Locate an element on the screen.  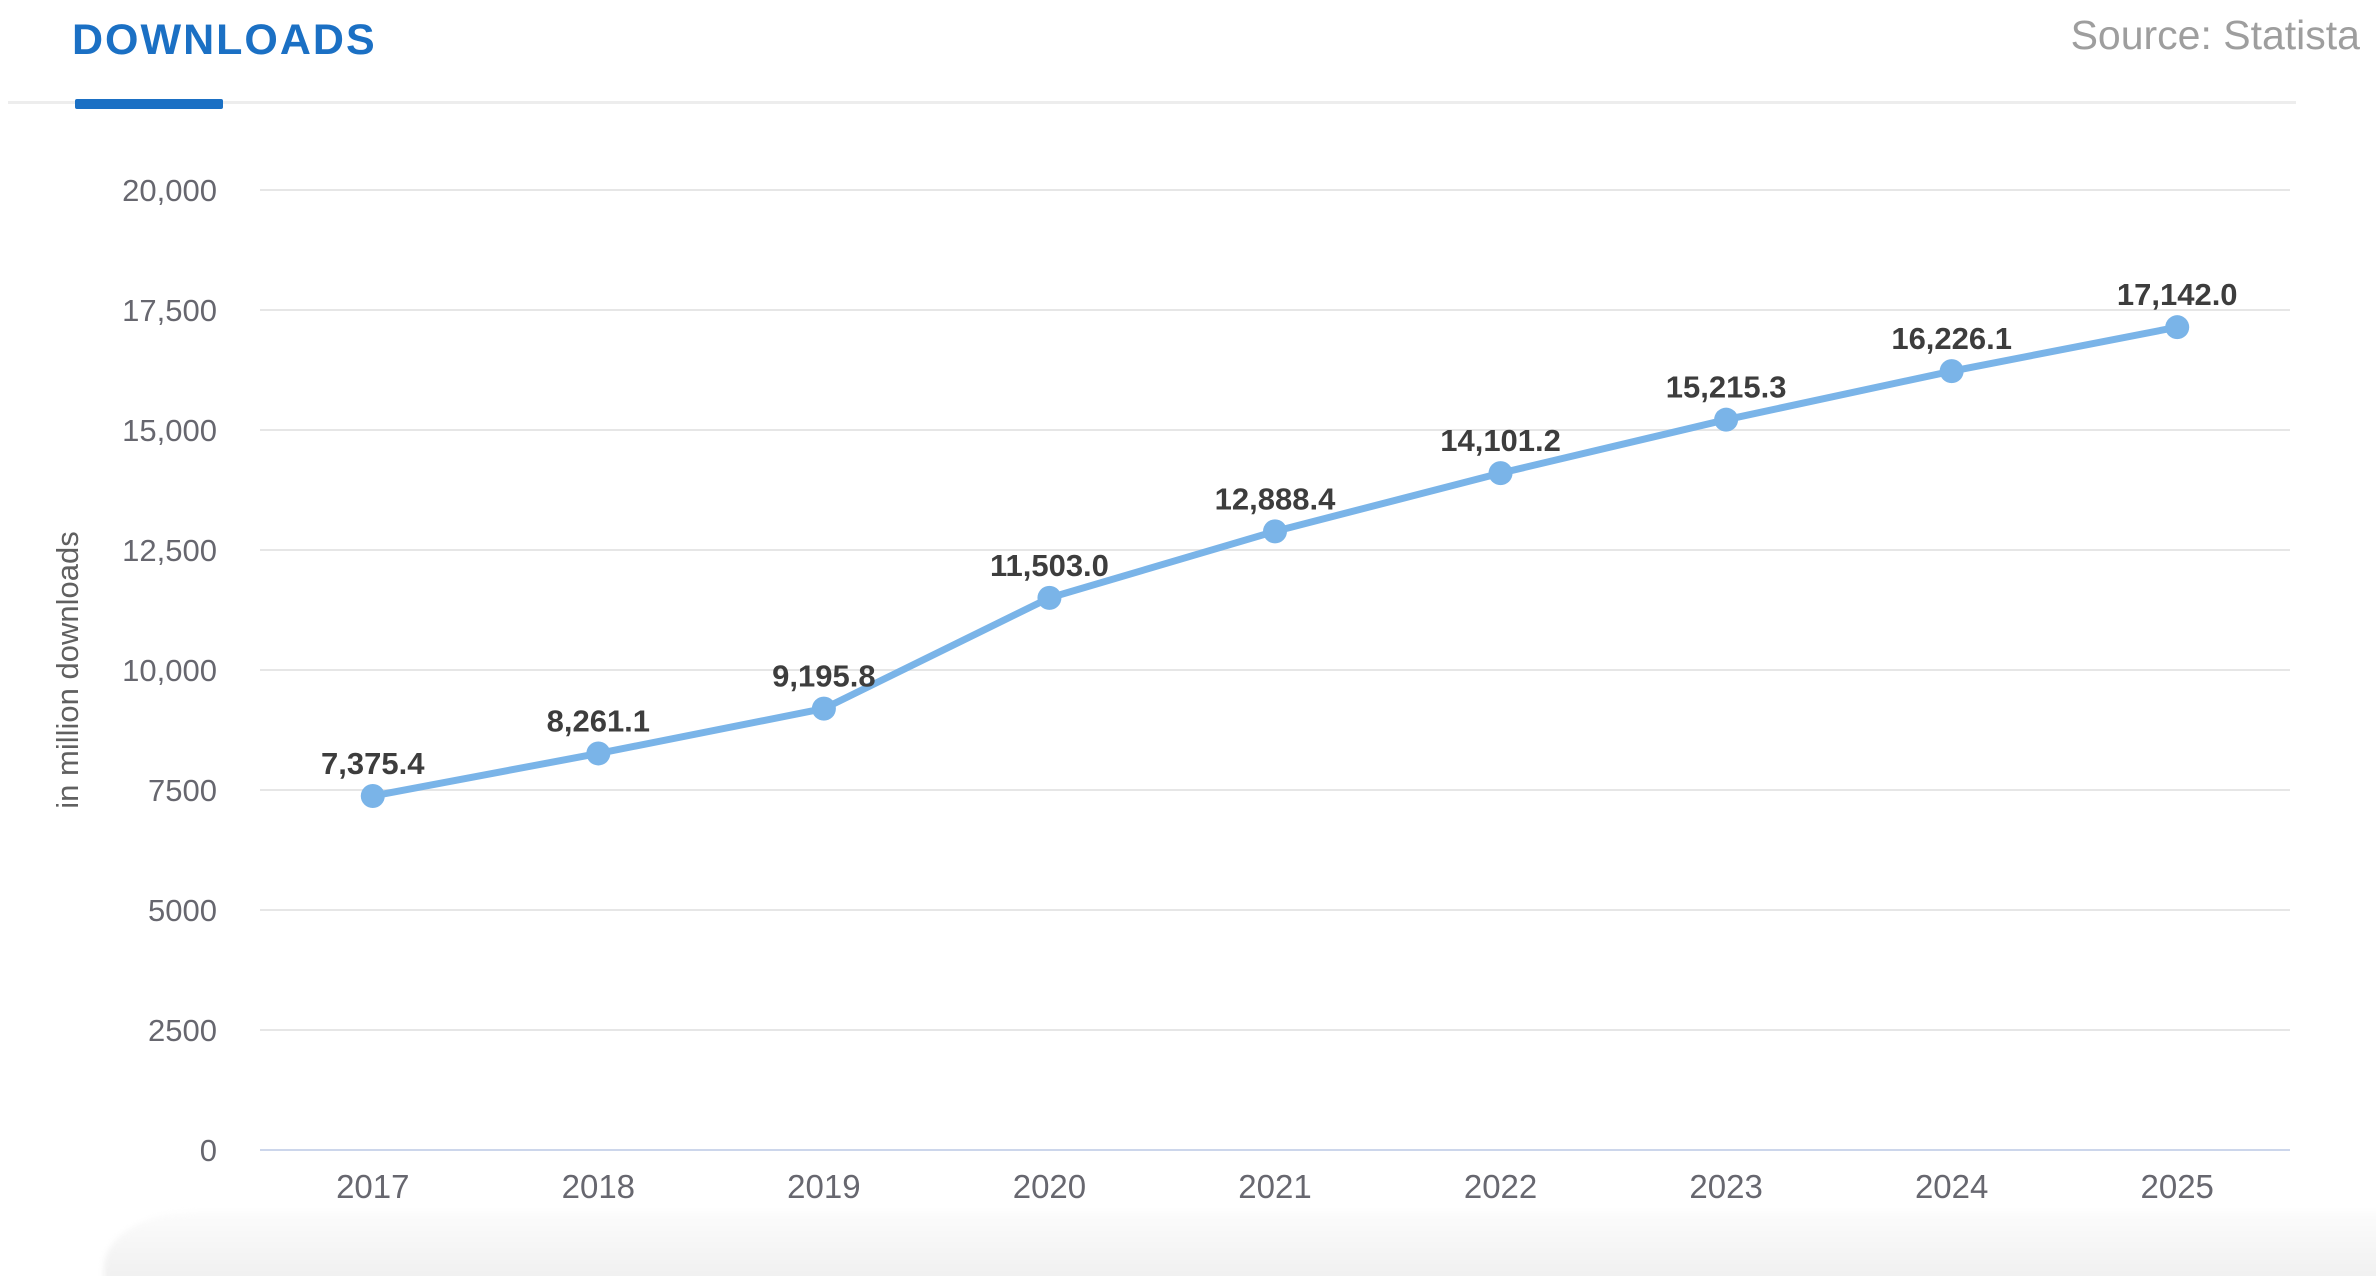
y-tick-label: 20,000 is located at coordinates (169, 190).